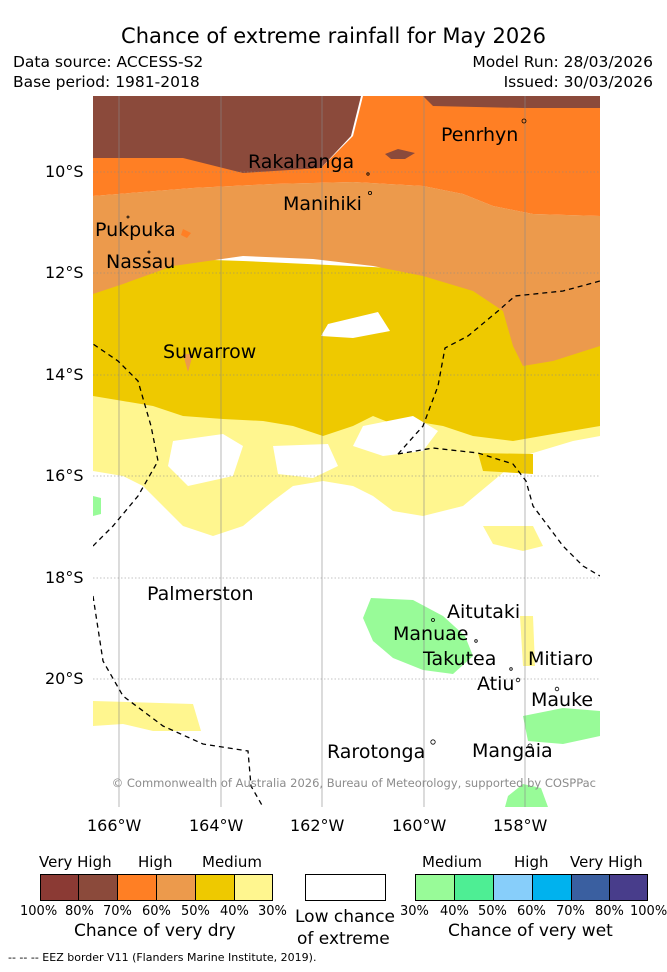 This screenshot has width=667, height=972. What do you see at coordinates (570, 911) in the screenshot?
I see `legend-wet-tick: 70%` at bounding box center [570, 911].